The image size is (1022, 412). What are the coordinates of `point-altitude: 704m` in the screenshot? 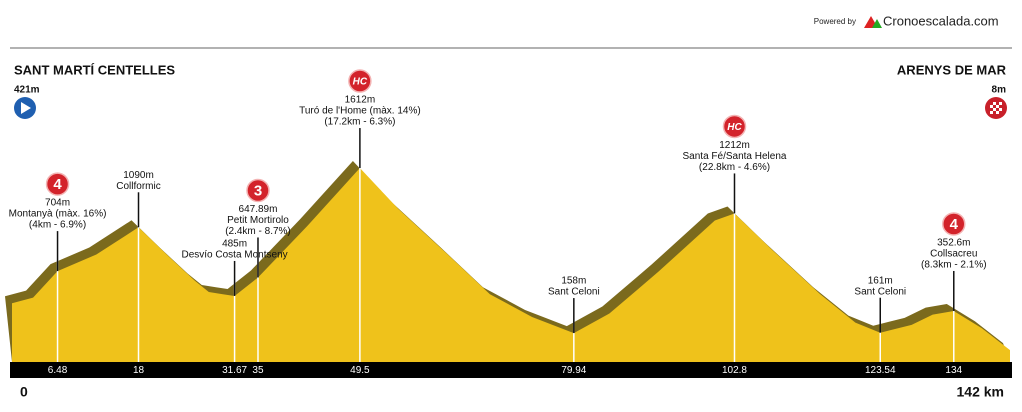 It's located at (57, 203).